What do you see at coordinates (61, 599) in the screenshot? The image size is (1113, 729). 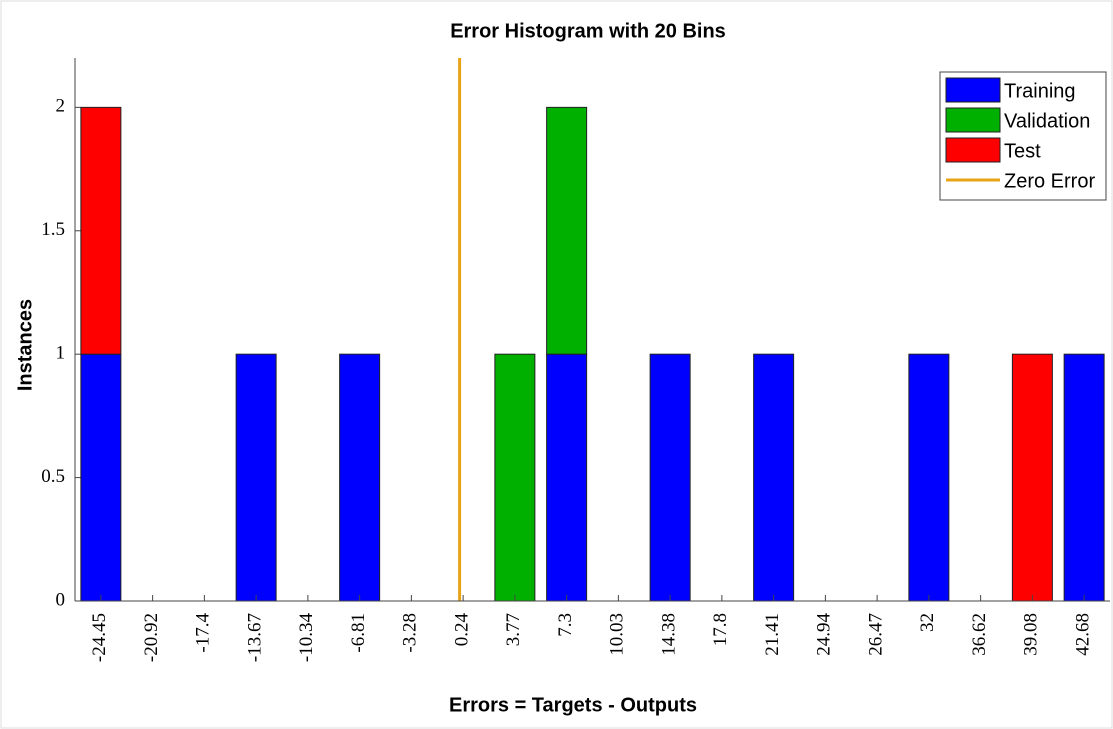 I see `y-tick-label: 0` at bounding box center [61, 599].